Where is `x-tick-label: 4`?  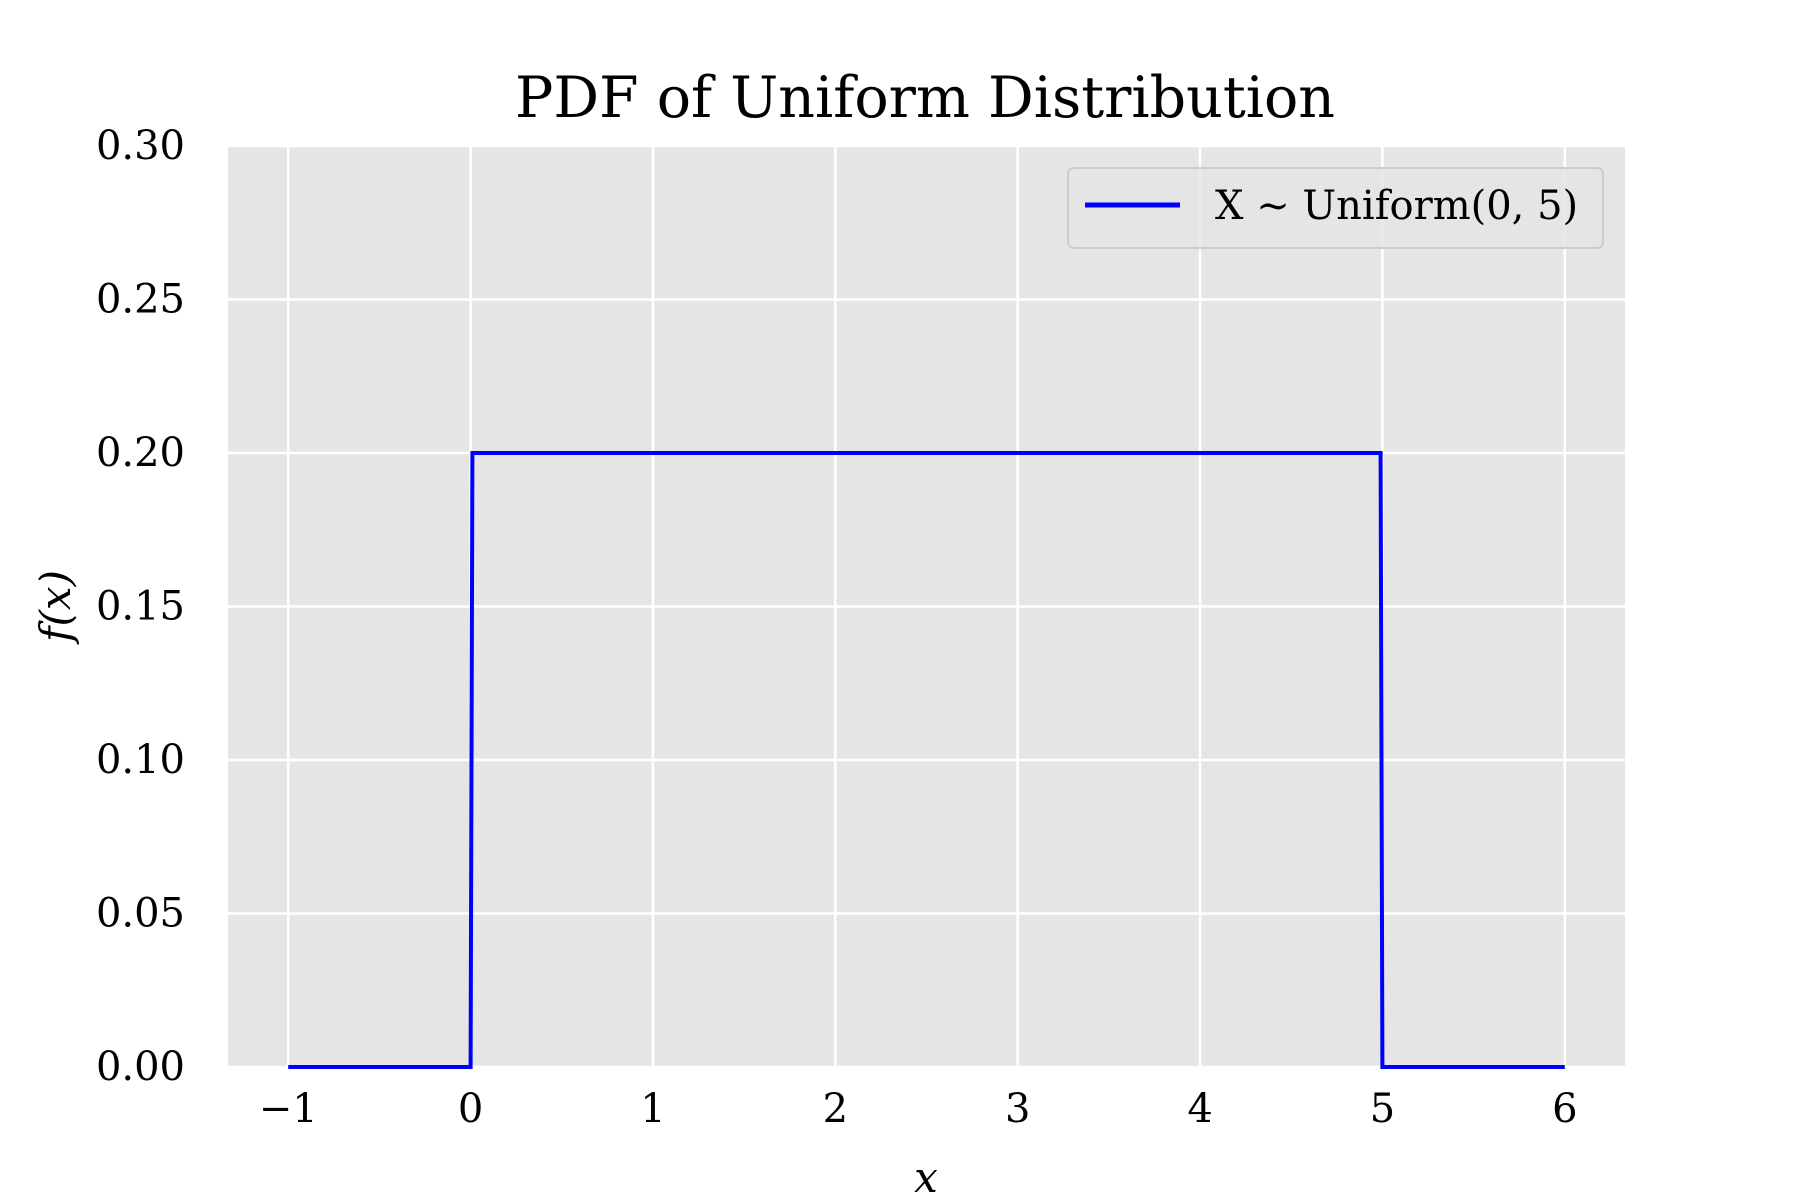 x-tick-label: 4 is located at coordinates (1199, 1109).